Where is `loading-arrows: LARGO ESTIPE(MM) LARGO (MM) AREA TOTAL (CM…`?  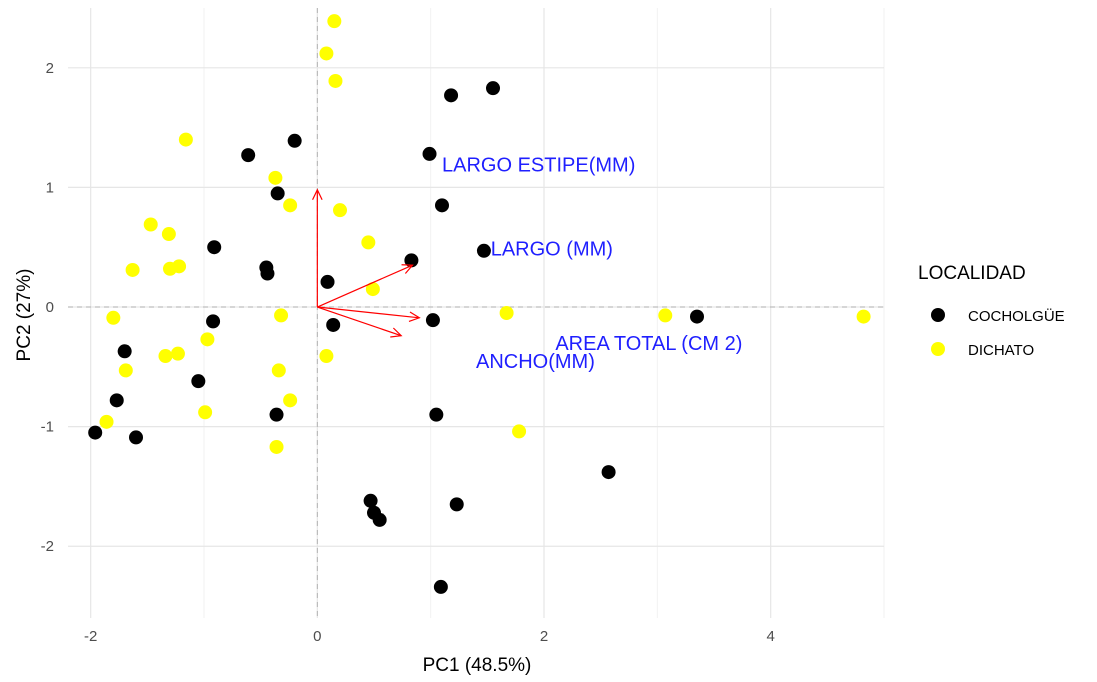
loading-arrows: LARGO ESTIPE(MM) LARGO (MM) AREA TOTAL (CM… is located at coordinates (527, 264).